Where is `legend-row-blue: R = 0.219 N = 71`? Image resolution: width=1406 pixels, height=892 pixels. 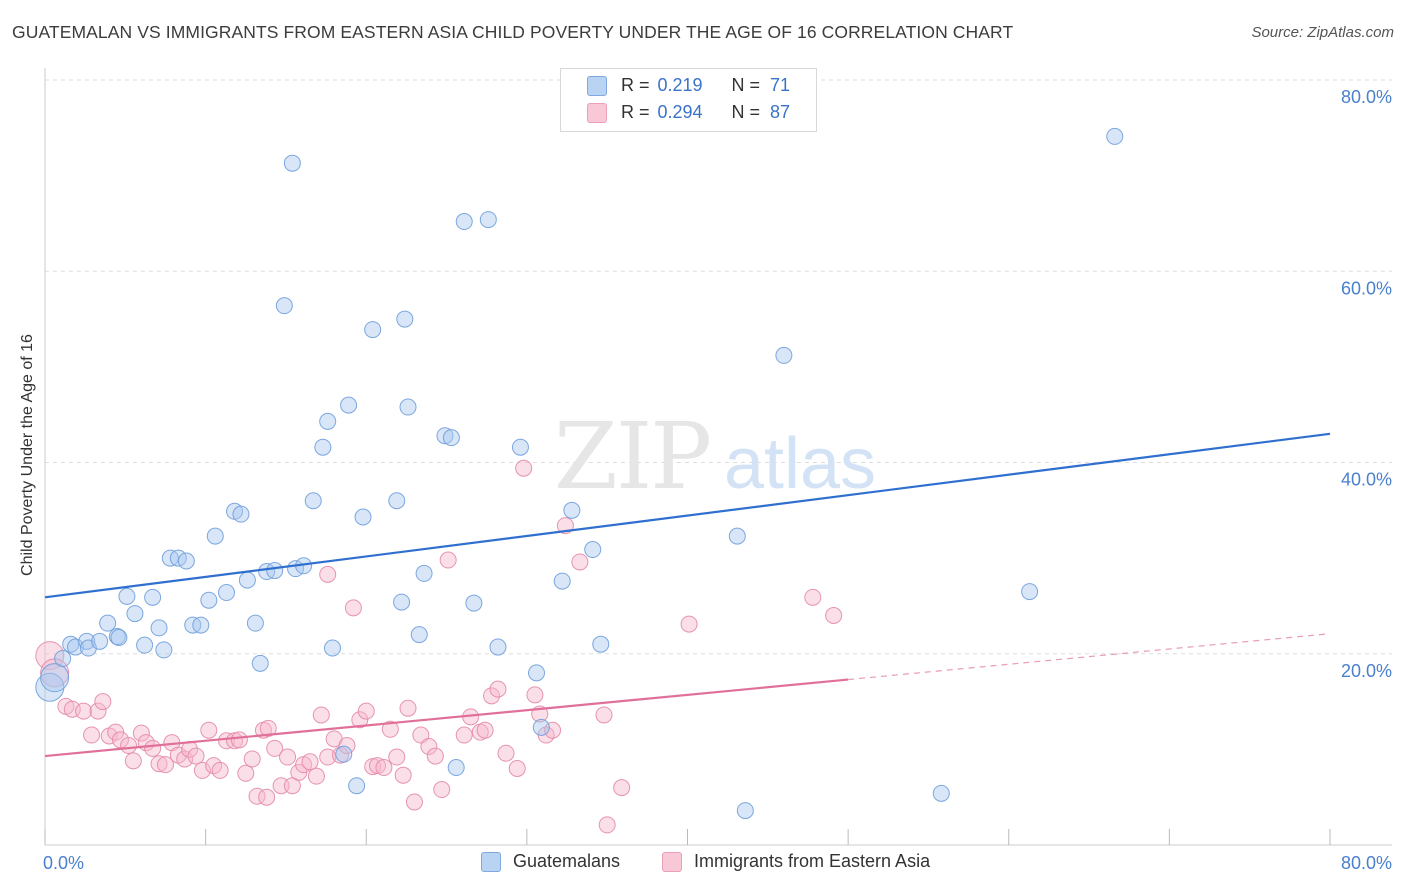
legend-row-blue: R = 0.219 N = 71 is located at coordinates (688, 85).